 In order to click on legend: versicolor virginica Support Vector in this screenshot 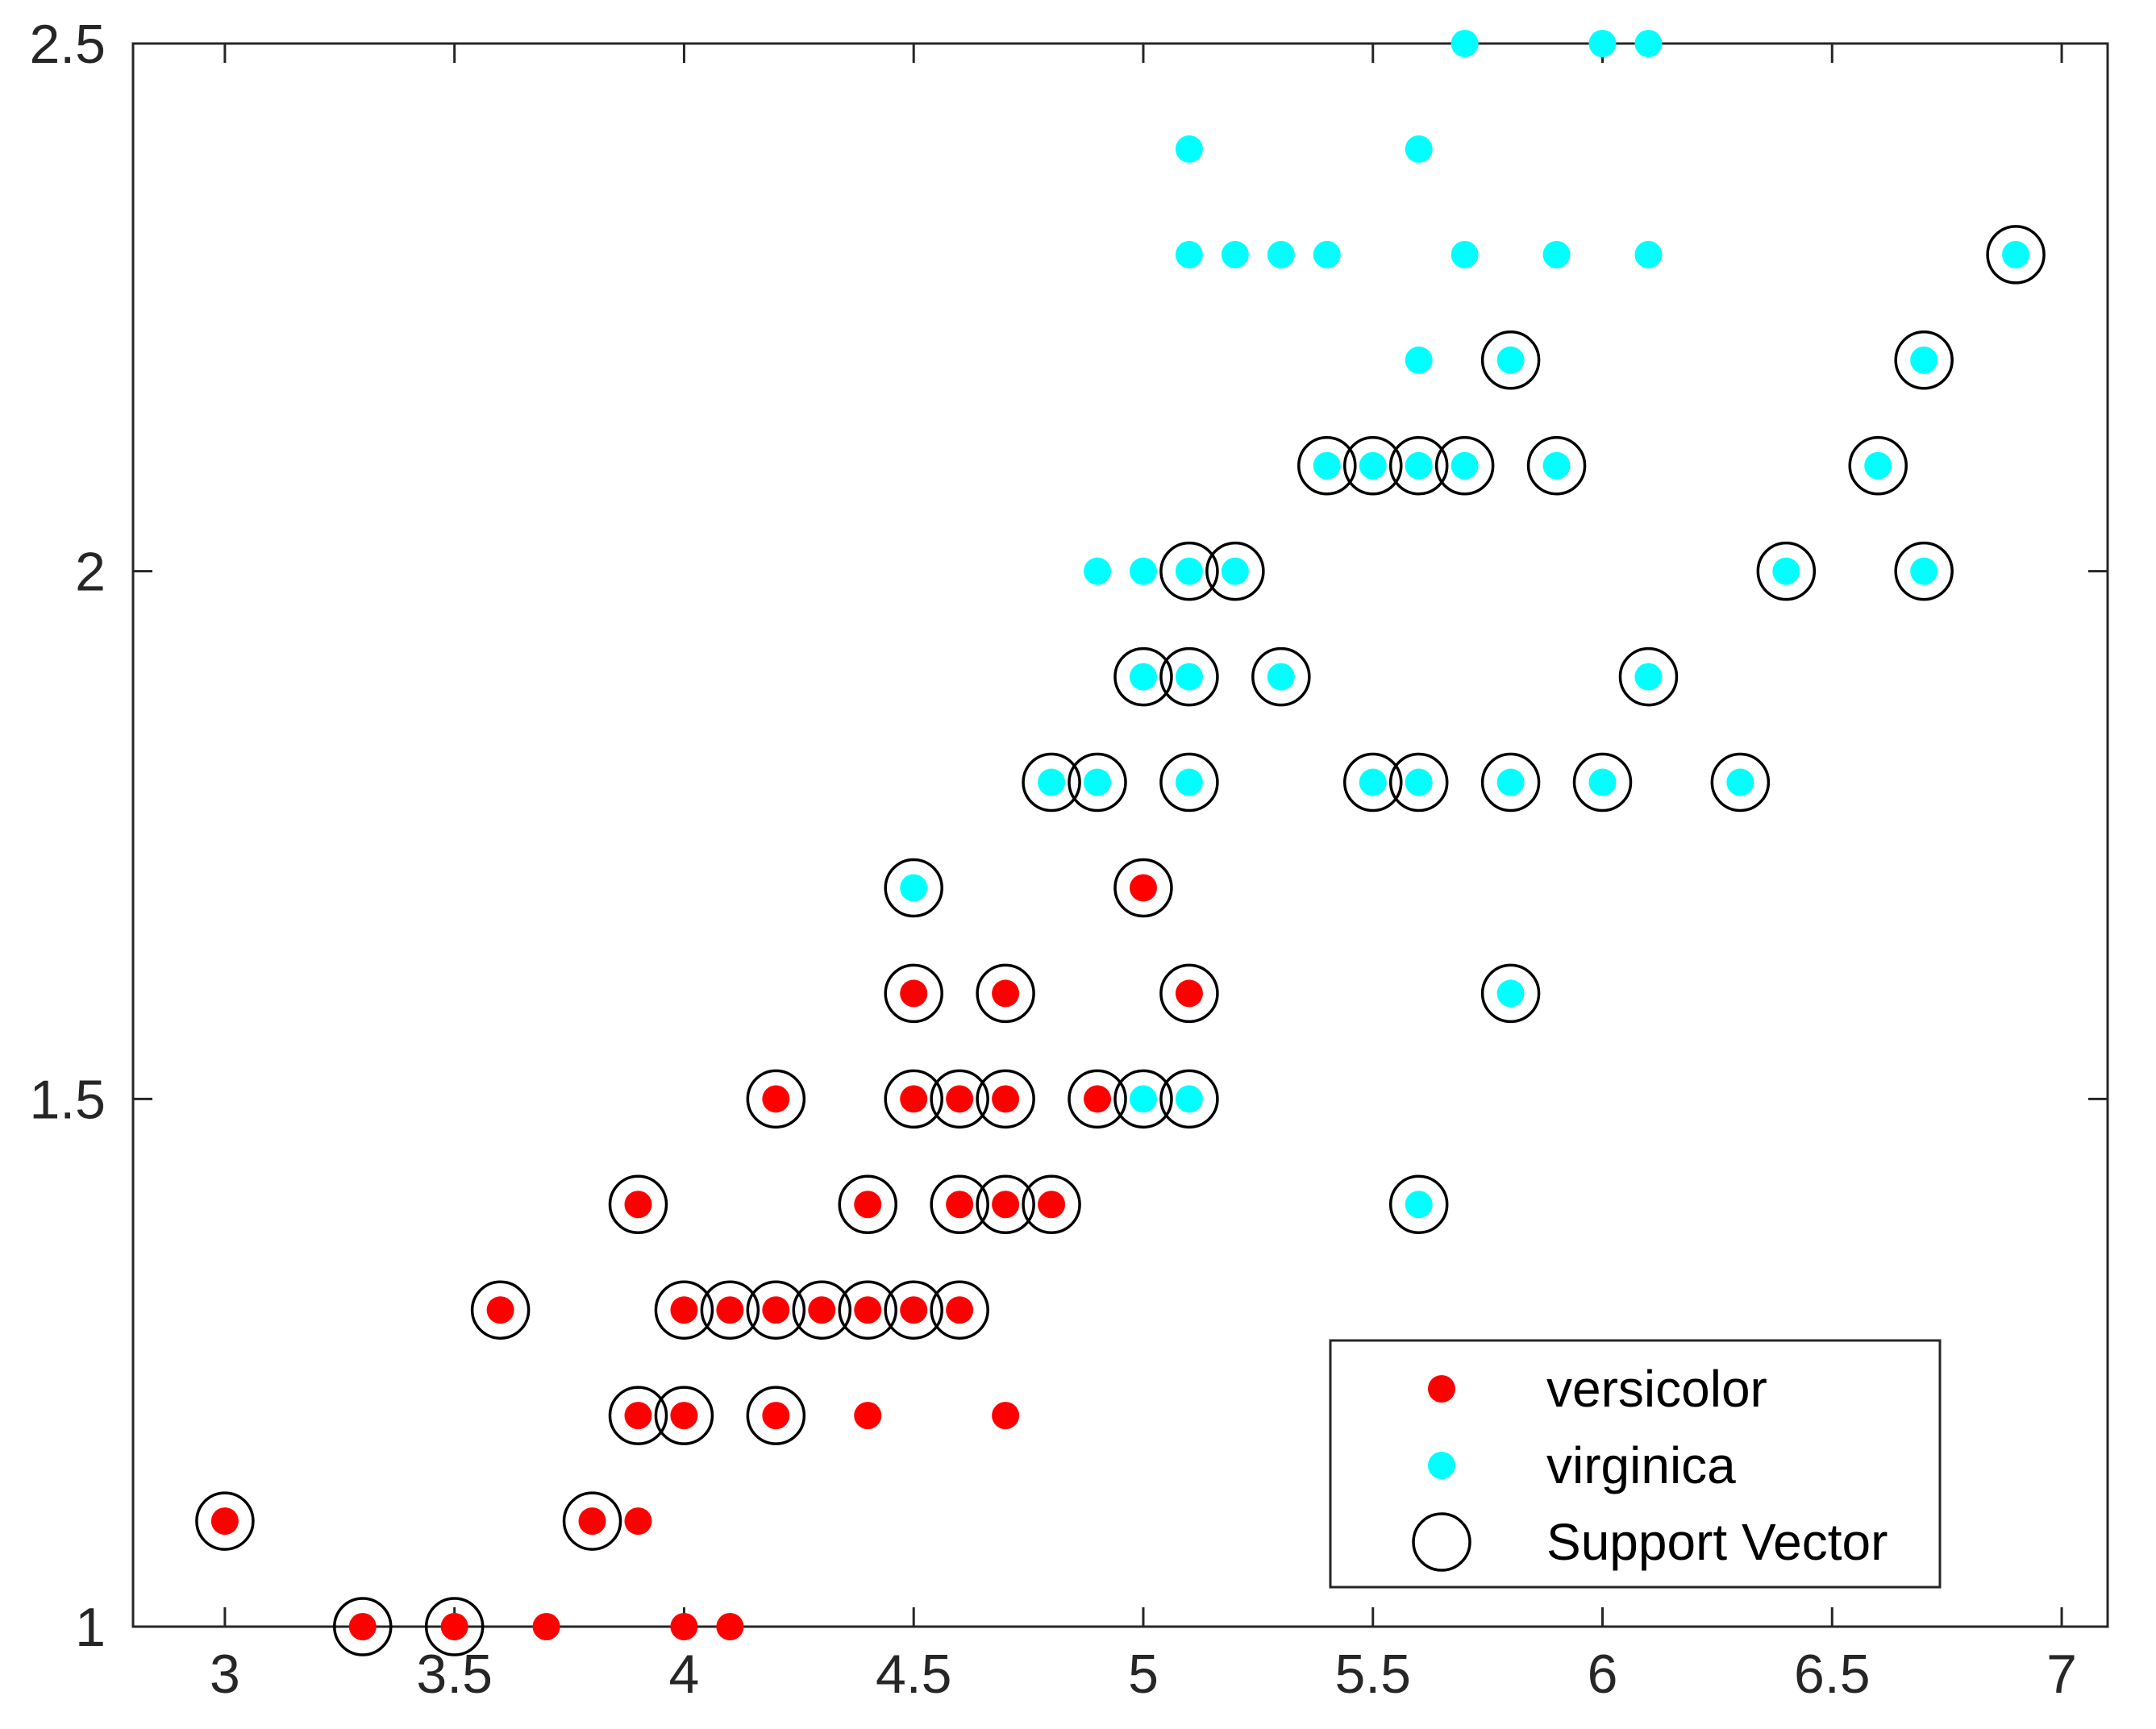, I will do `click(1635, 1464)`.